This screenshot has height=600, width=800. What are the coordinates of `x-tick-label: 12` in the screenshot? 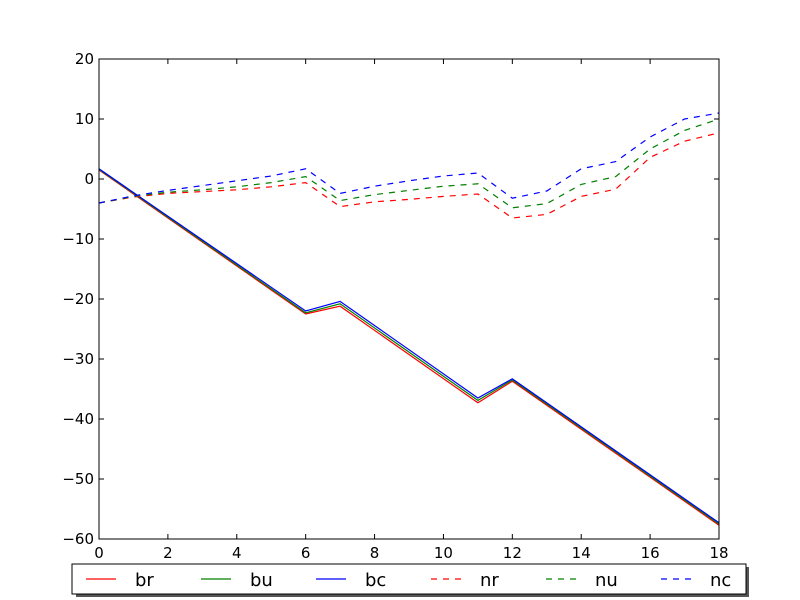 It's located at (512, 553).